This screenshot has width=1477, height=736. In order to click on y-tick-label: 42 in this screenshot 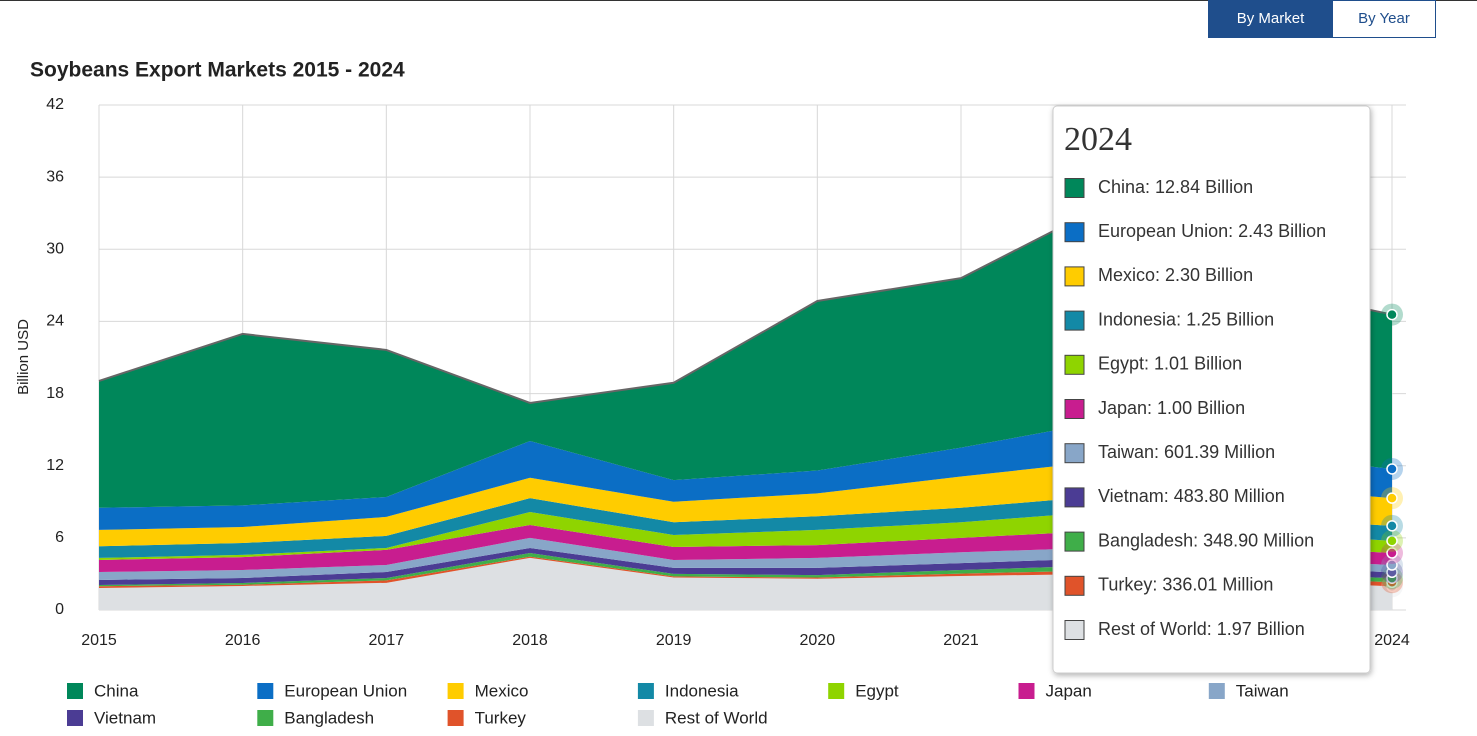, I will do `click(55, 104)`.